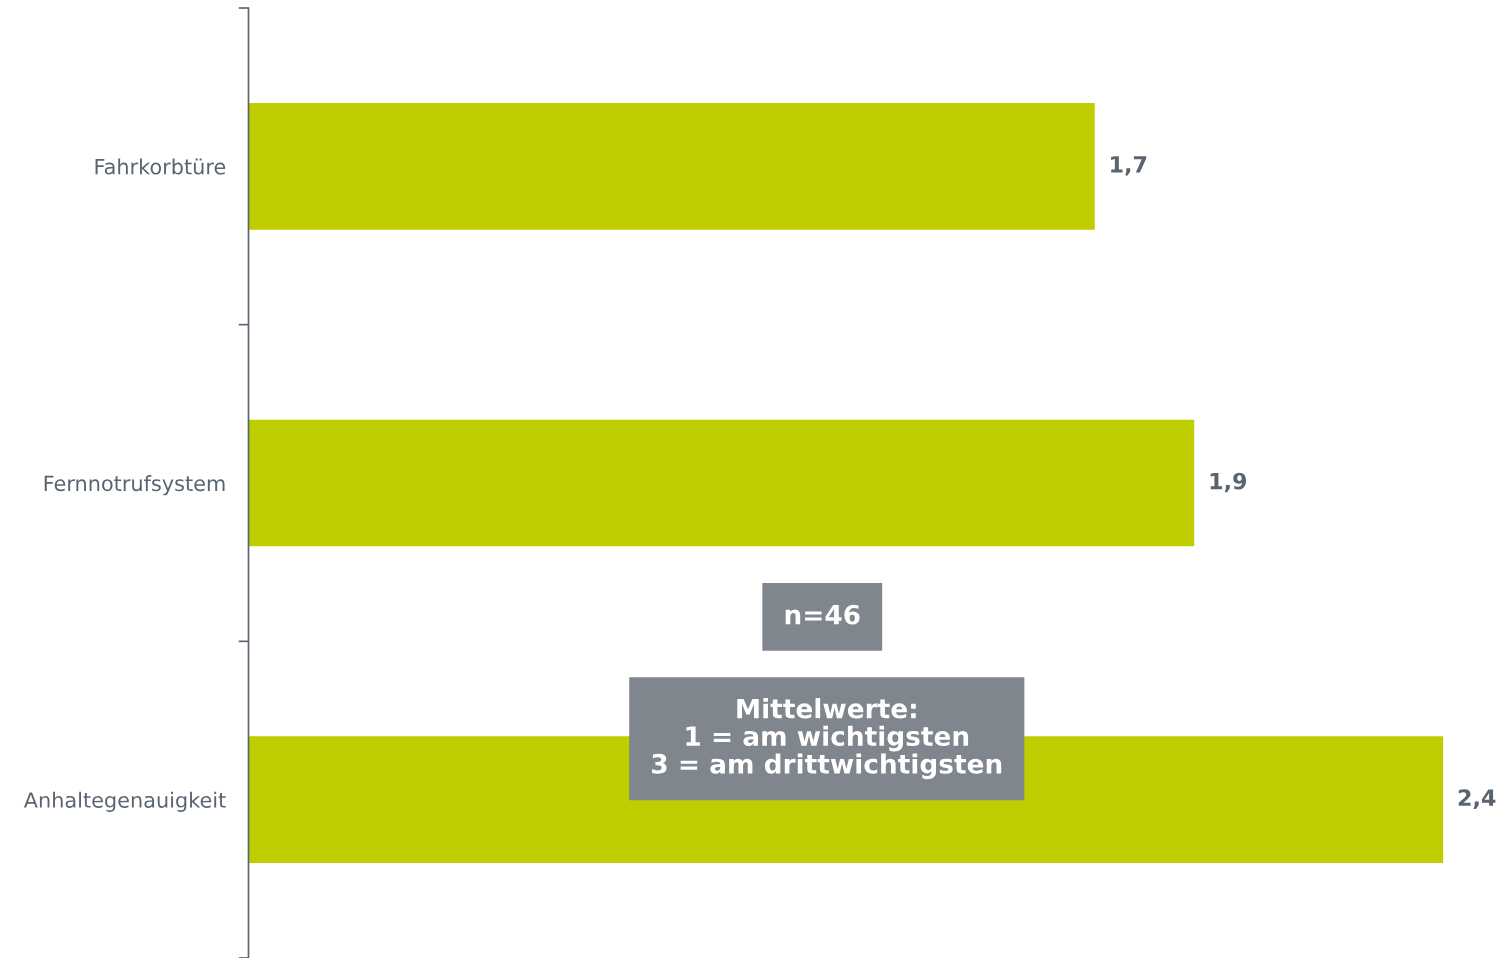 The width and height of the screenshot is (1506, 958). I want to click on annotation: Mittelwerte: 1 = am wichtigsten 3 = am drittwichtigsten, so click(827, 739).